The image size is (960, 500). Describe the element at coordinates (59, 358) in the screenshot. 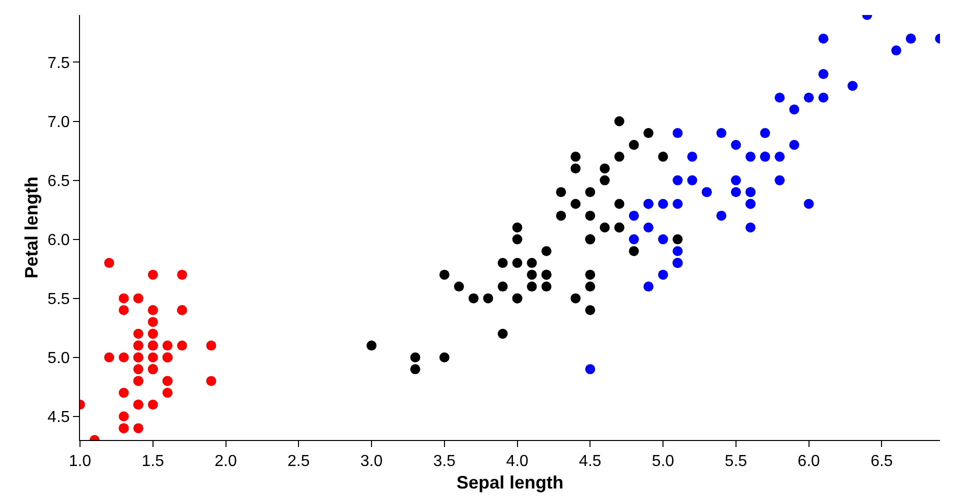

I see `y-tick-label: 5.0` at that location.